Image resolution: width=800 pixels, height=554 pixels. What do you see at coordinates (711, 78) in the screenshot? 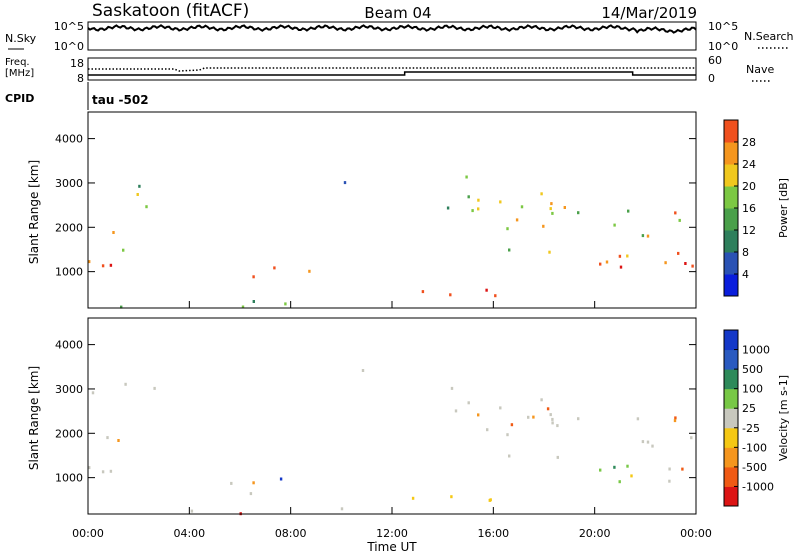
I see `freq-right-tick-bottom: 0` at bounding box center [711, 78].